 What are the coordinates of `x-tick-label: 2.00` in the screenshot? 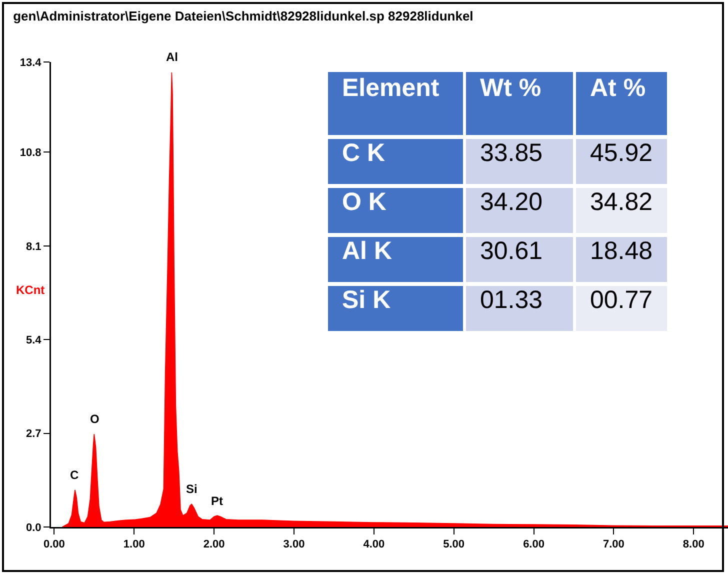 It's located at (214, 544).